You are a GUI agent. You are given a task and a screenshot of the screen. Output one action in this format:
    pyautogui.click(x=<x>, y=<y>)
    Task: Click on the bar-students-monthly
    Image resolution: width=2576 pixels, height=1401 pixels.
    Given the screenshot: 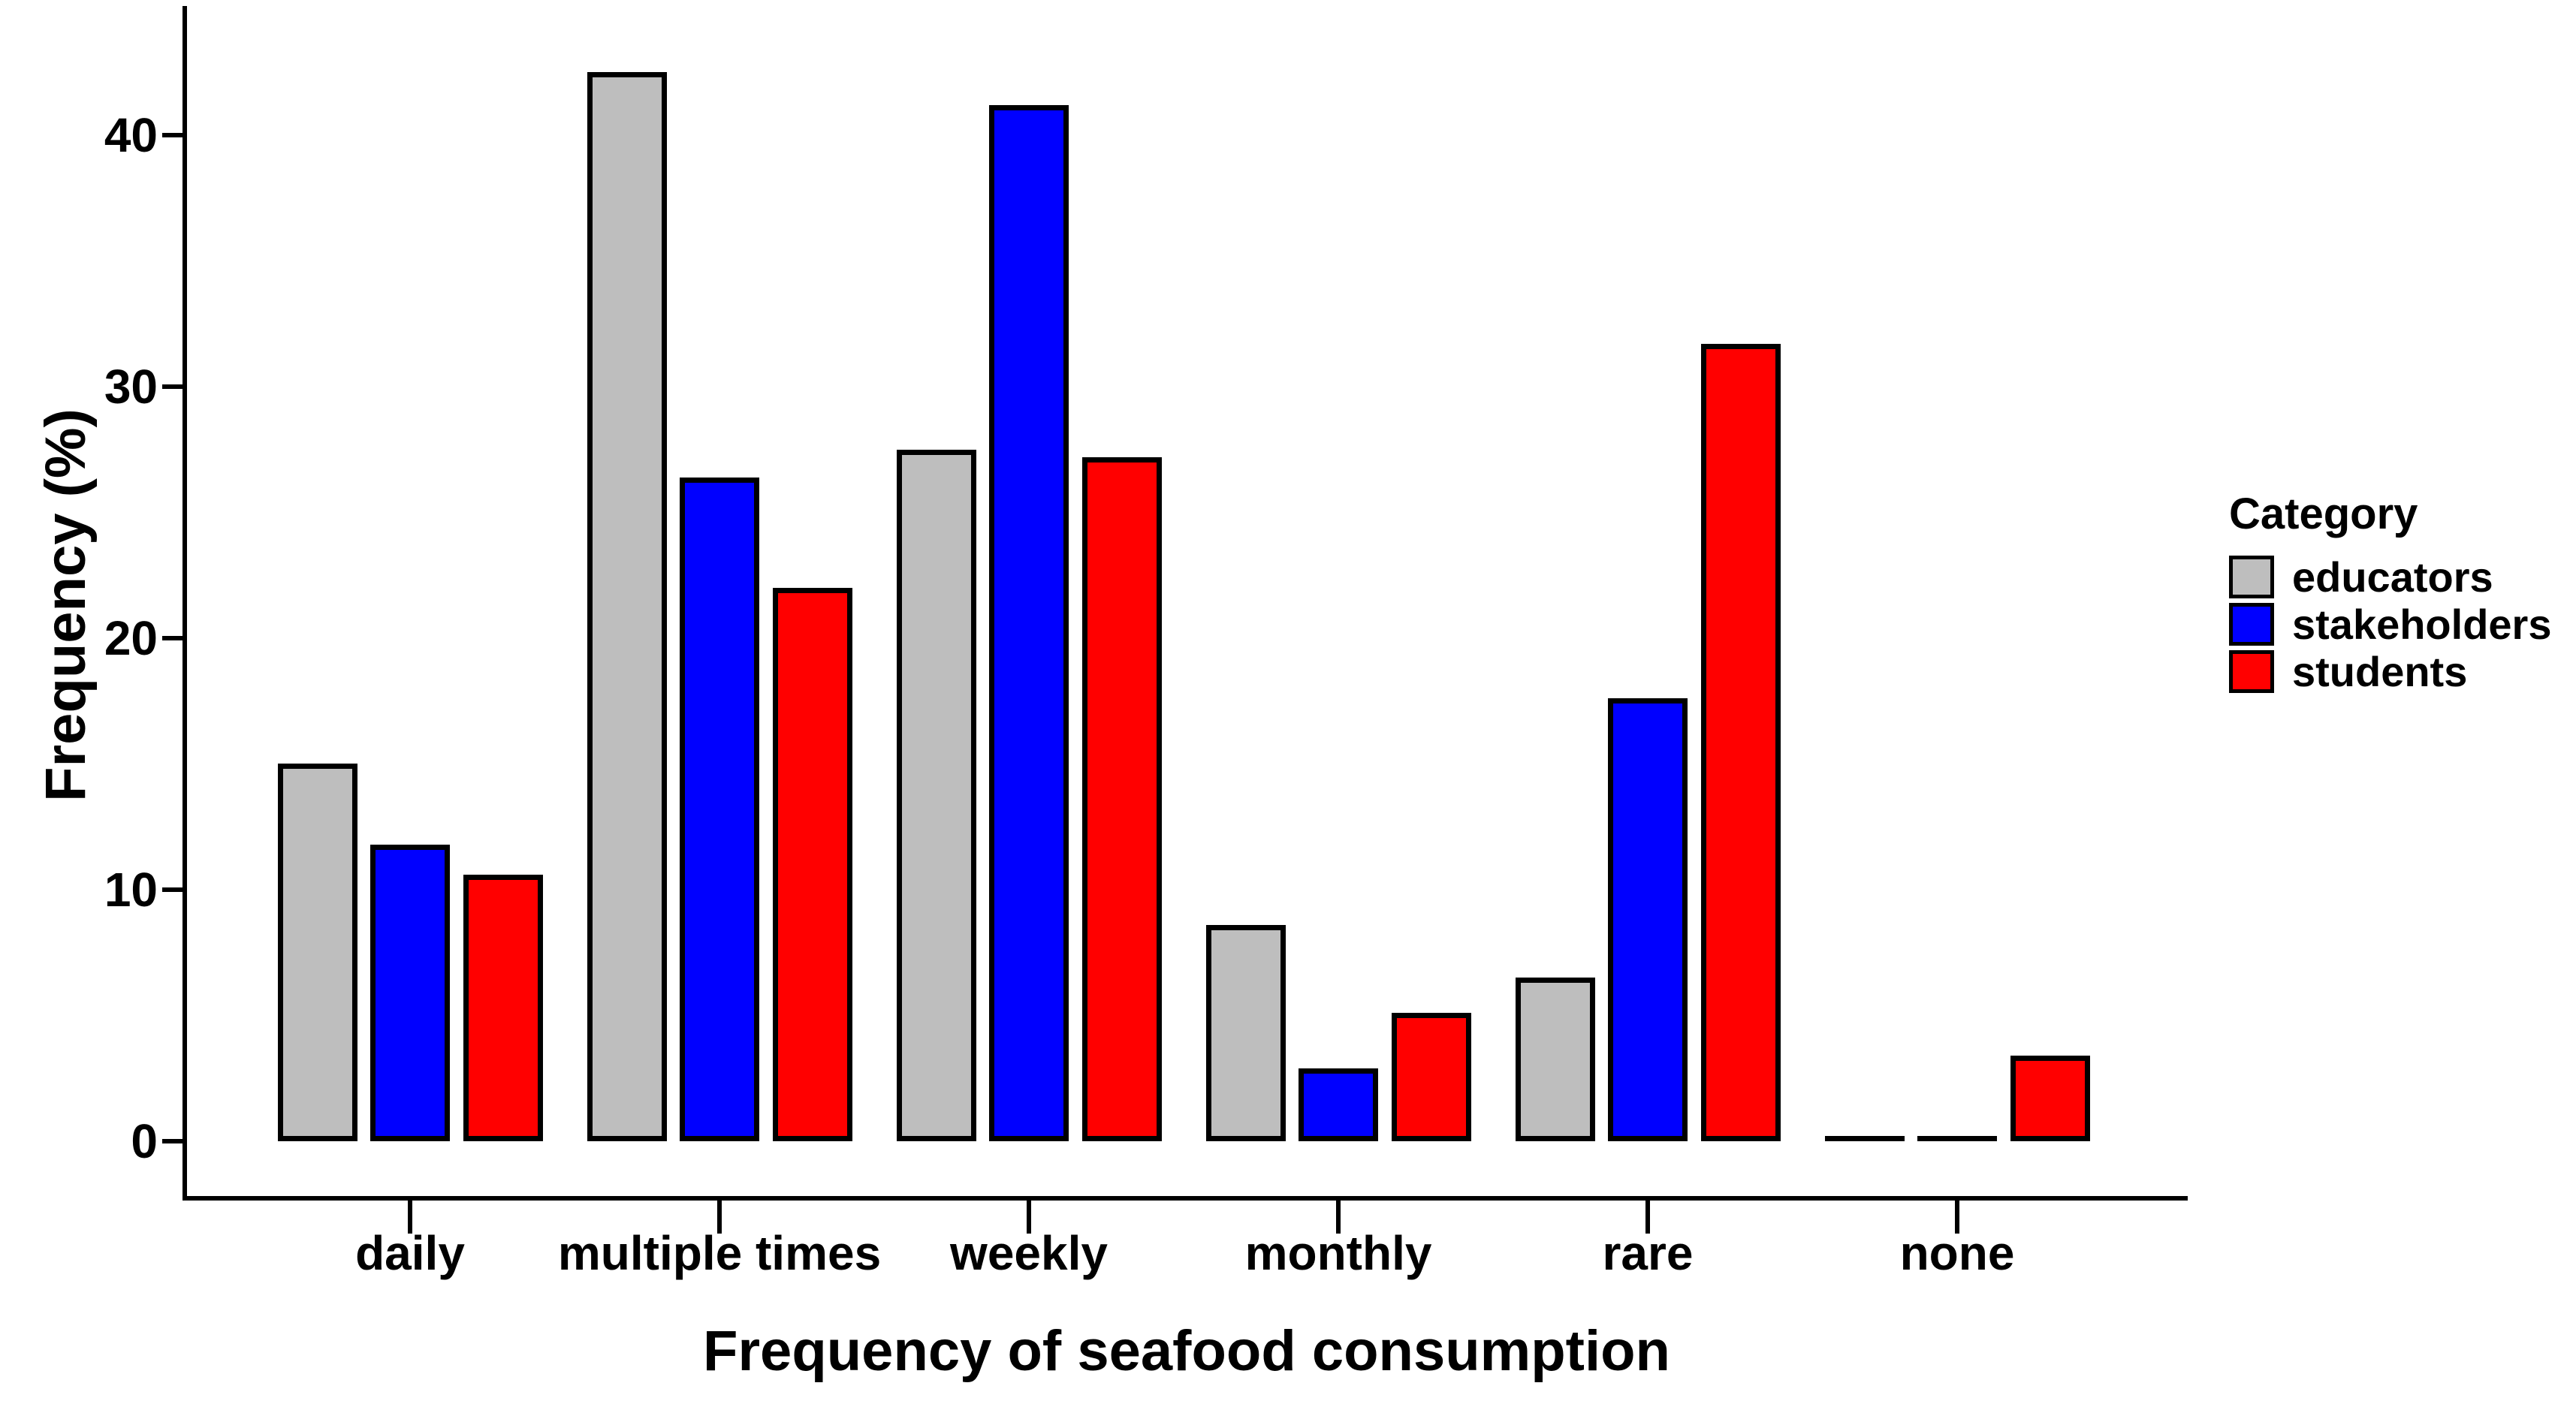 What is the action you would take?
    pyautogui.click(x=1431, y=1077)
    